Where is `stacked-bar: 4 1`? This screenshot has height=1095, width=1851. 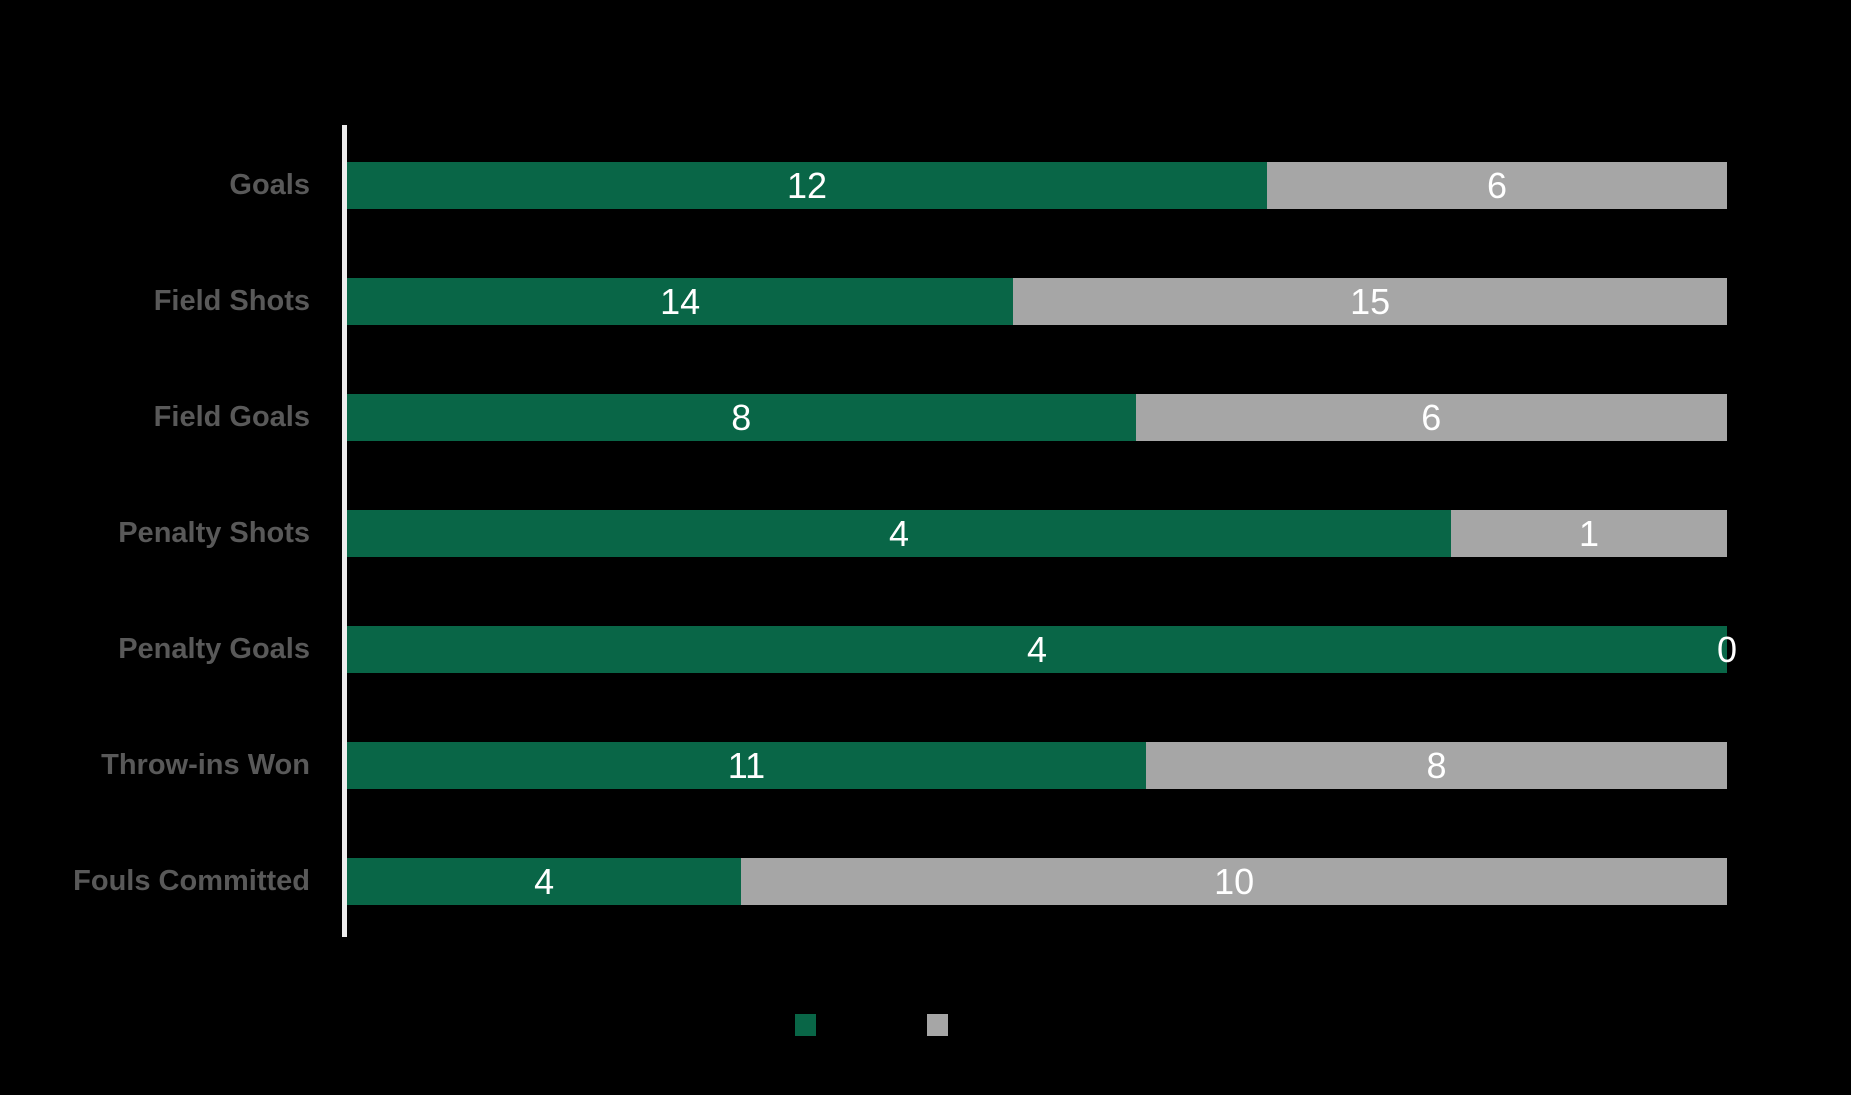 stacked-bar: 4 1 is located at coordinates (1037, 533).